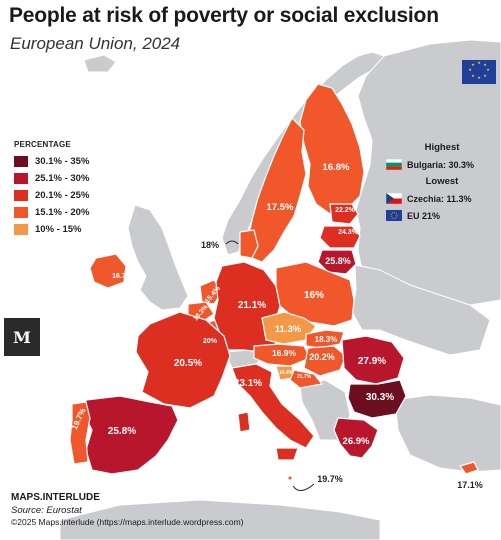  I want to click on lowest-heading: Lowest, so click(442, 181).